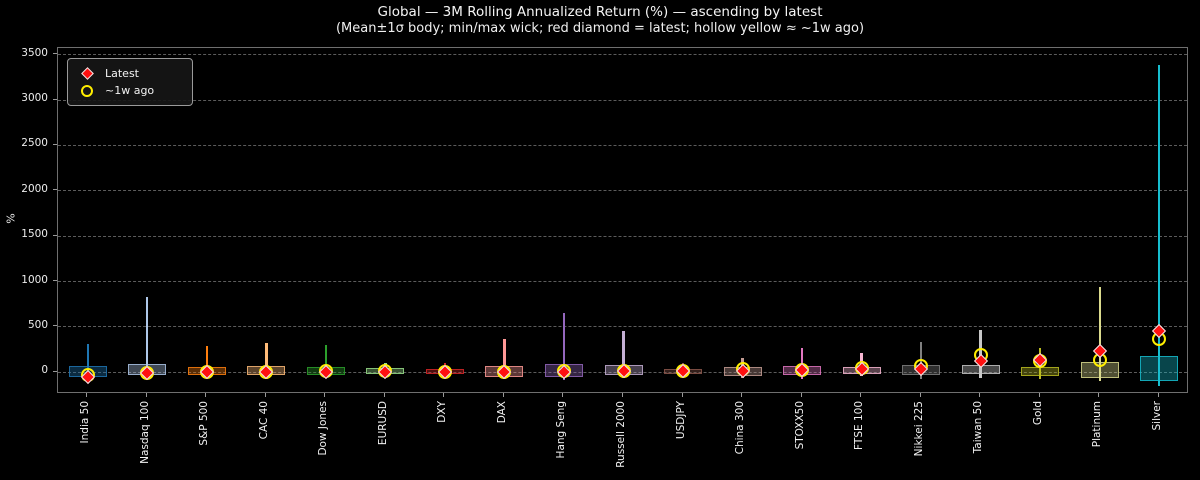 This screenshot has height=480, width=1200. I want to click on y-tick-label: 1500, so click(34, 234).